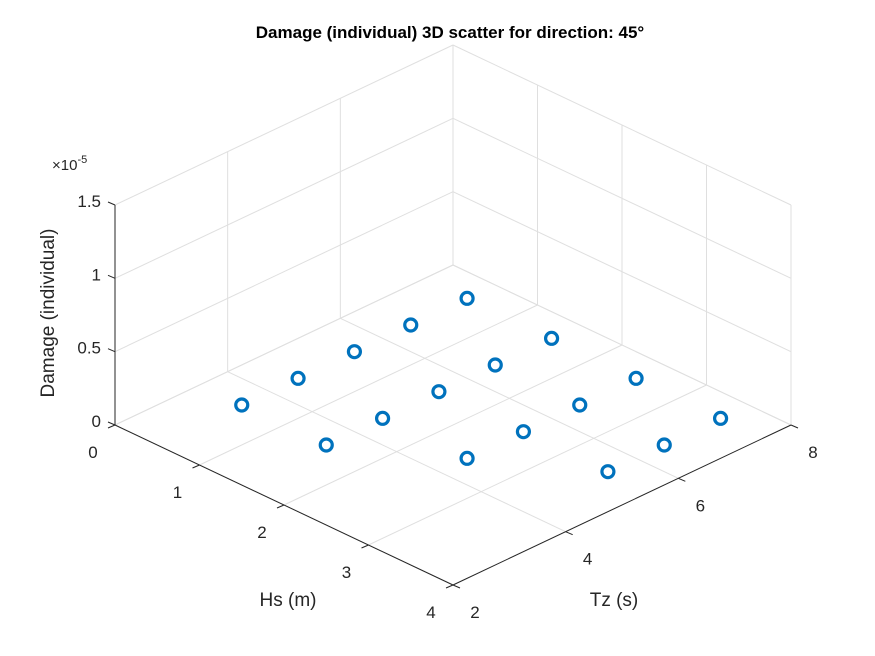  What do you see at coordinates (288, 600) in the screenshot?
I see `x-axis-label: Hs (m)` at bounding box center [288, 600].